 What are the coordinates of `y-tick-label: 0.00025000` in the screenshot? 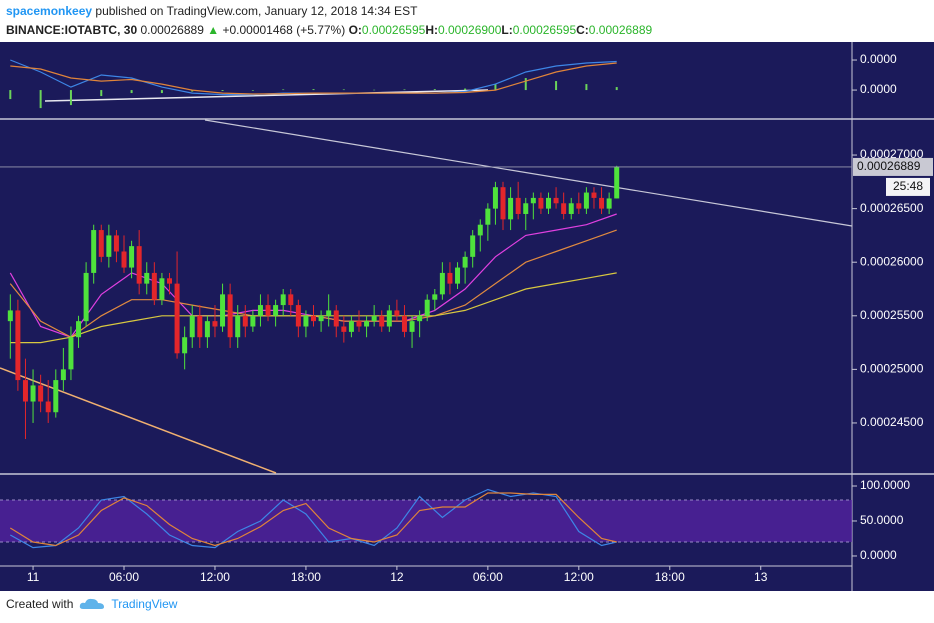 It's located at (892, 369).